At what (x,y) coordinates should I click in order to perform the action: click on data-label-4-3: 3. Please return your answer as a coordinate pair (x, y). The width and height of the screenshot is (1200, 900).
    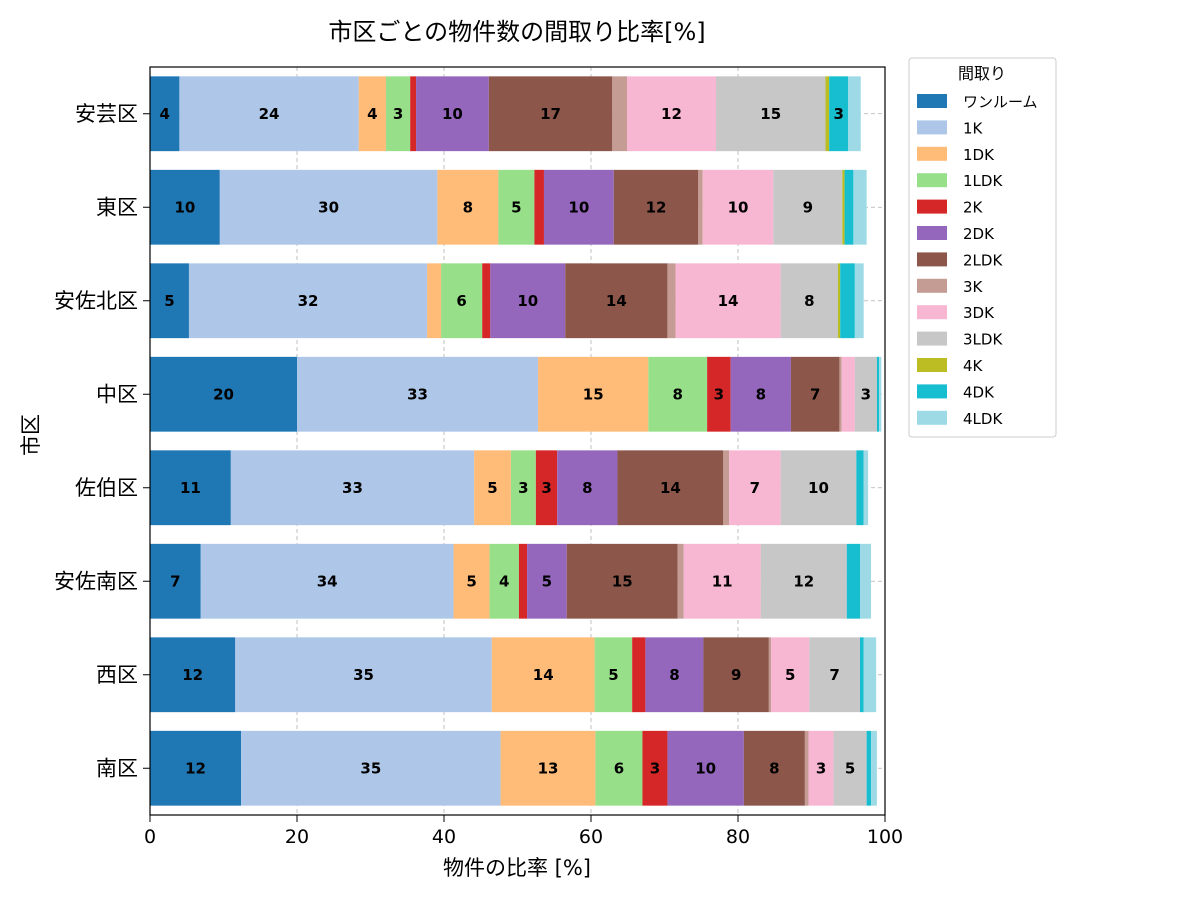
    Looking at the image, I should click on (523, 488).